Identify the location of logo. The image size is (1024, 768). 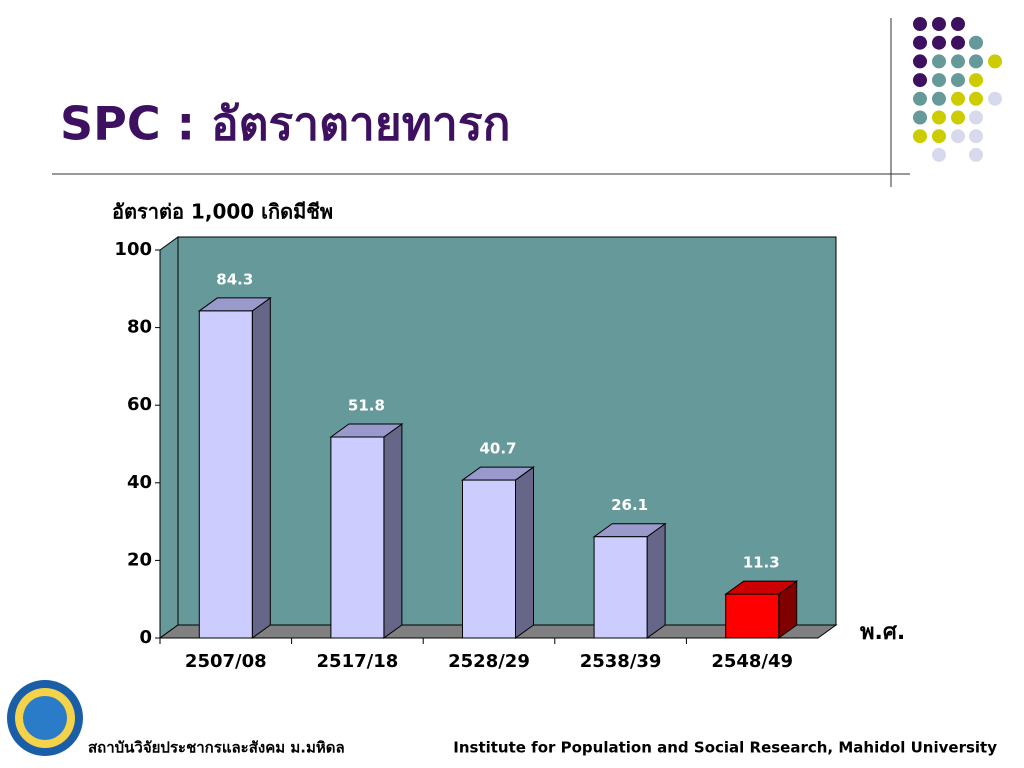
(45, 718).